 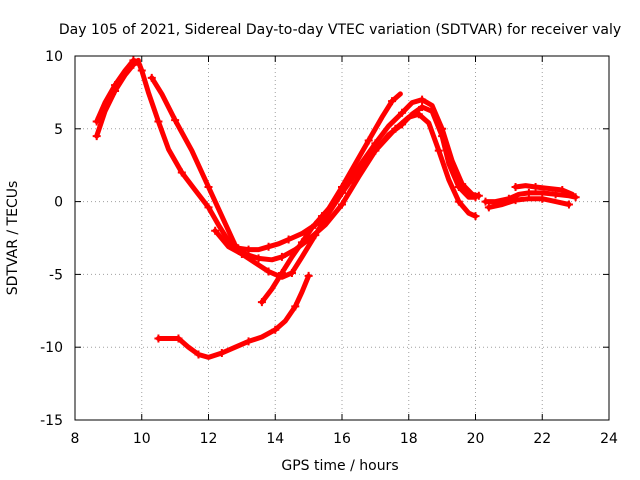 What do you see at coordinates (13, 238) in the screenshot?
I see `y-axis-title: SDTVAR / TECUs` at bounding box center [13, 238].